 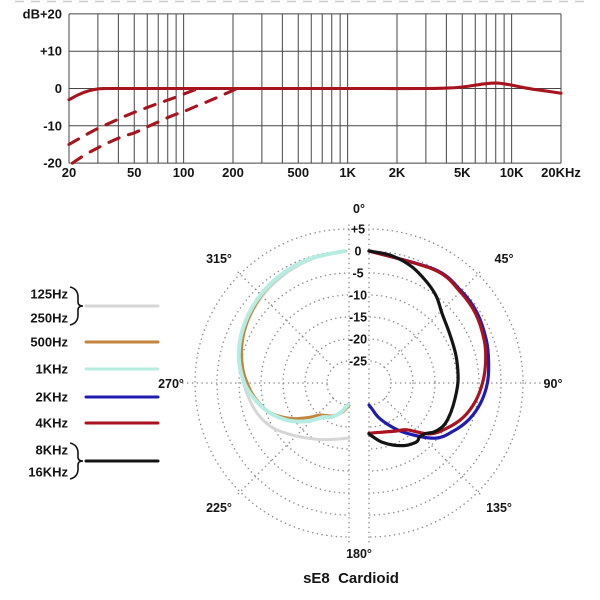 What do you see at coordinates (134, 172) in the screenshot?
I see `fr-xtick-label: 50` at bounding box center [134, 172].